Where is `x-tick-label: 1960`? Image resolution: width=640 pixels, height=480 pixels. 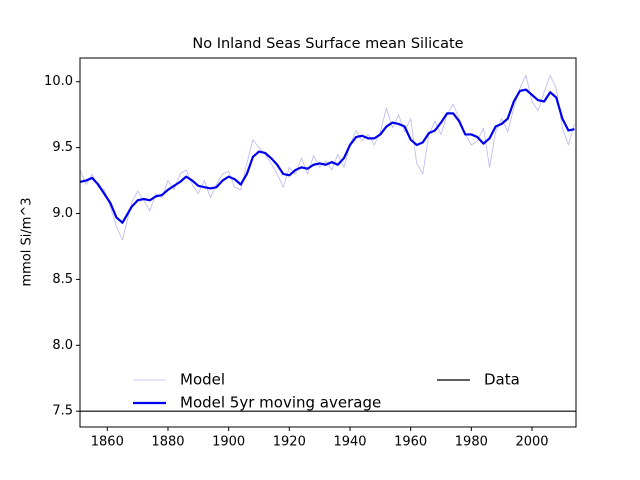
x-tick-label: 1960 is located at coordinates (410, 442).